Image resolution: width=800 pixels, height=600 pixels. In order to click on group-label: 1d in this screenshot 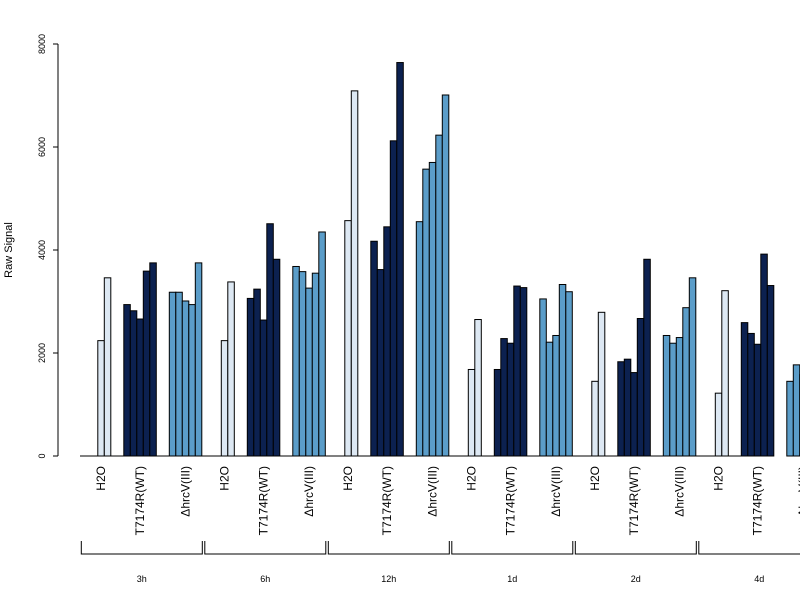, I will do `click(512, 579)`.